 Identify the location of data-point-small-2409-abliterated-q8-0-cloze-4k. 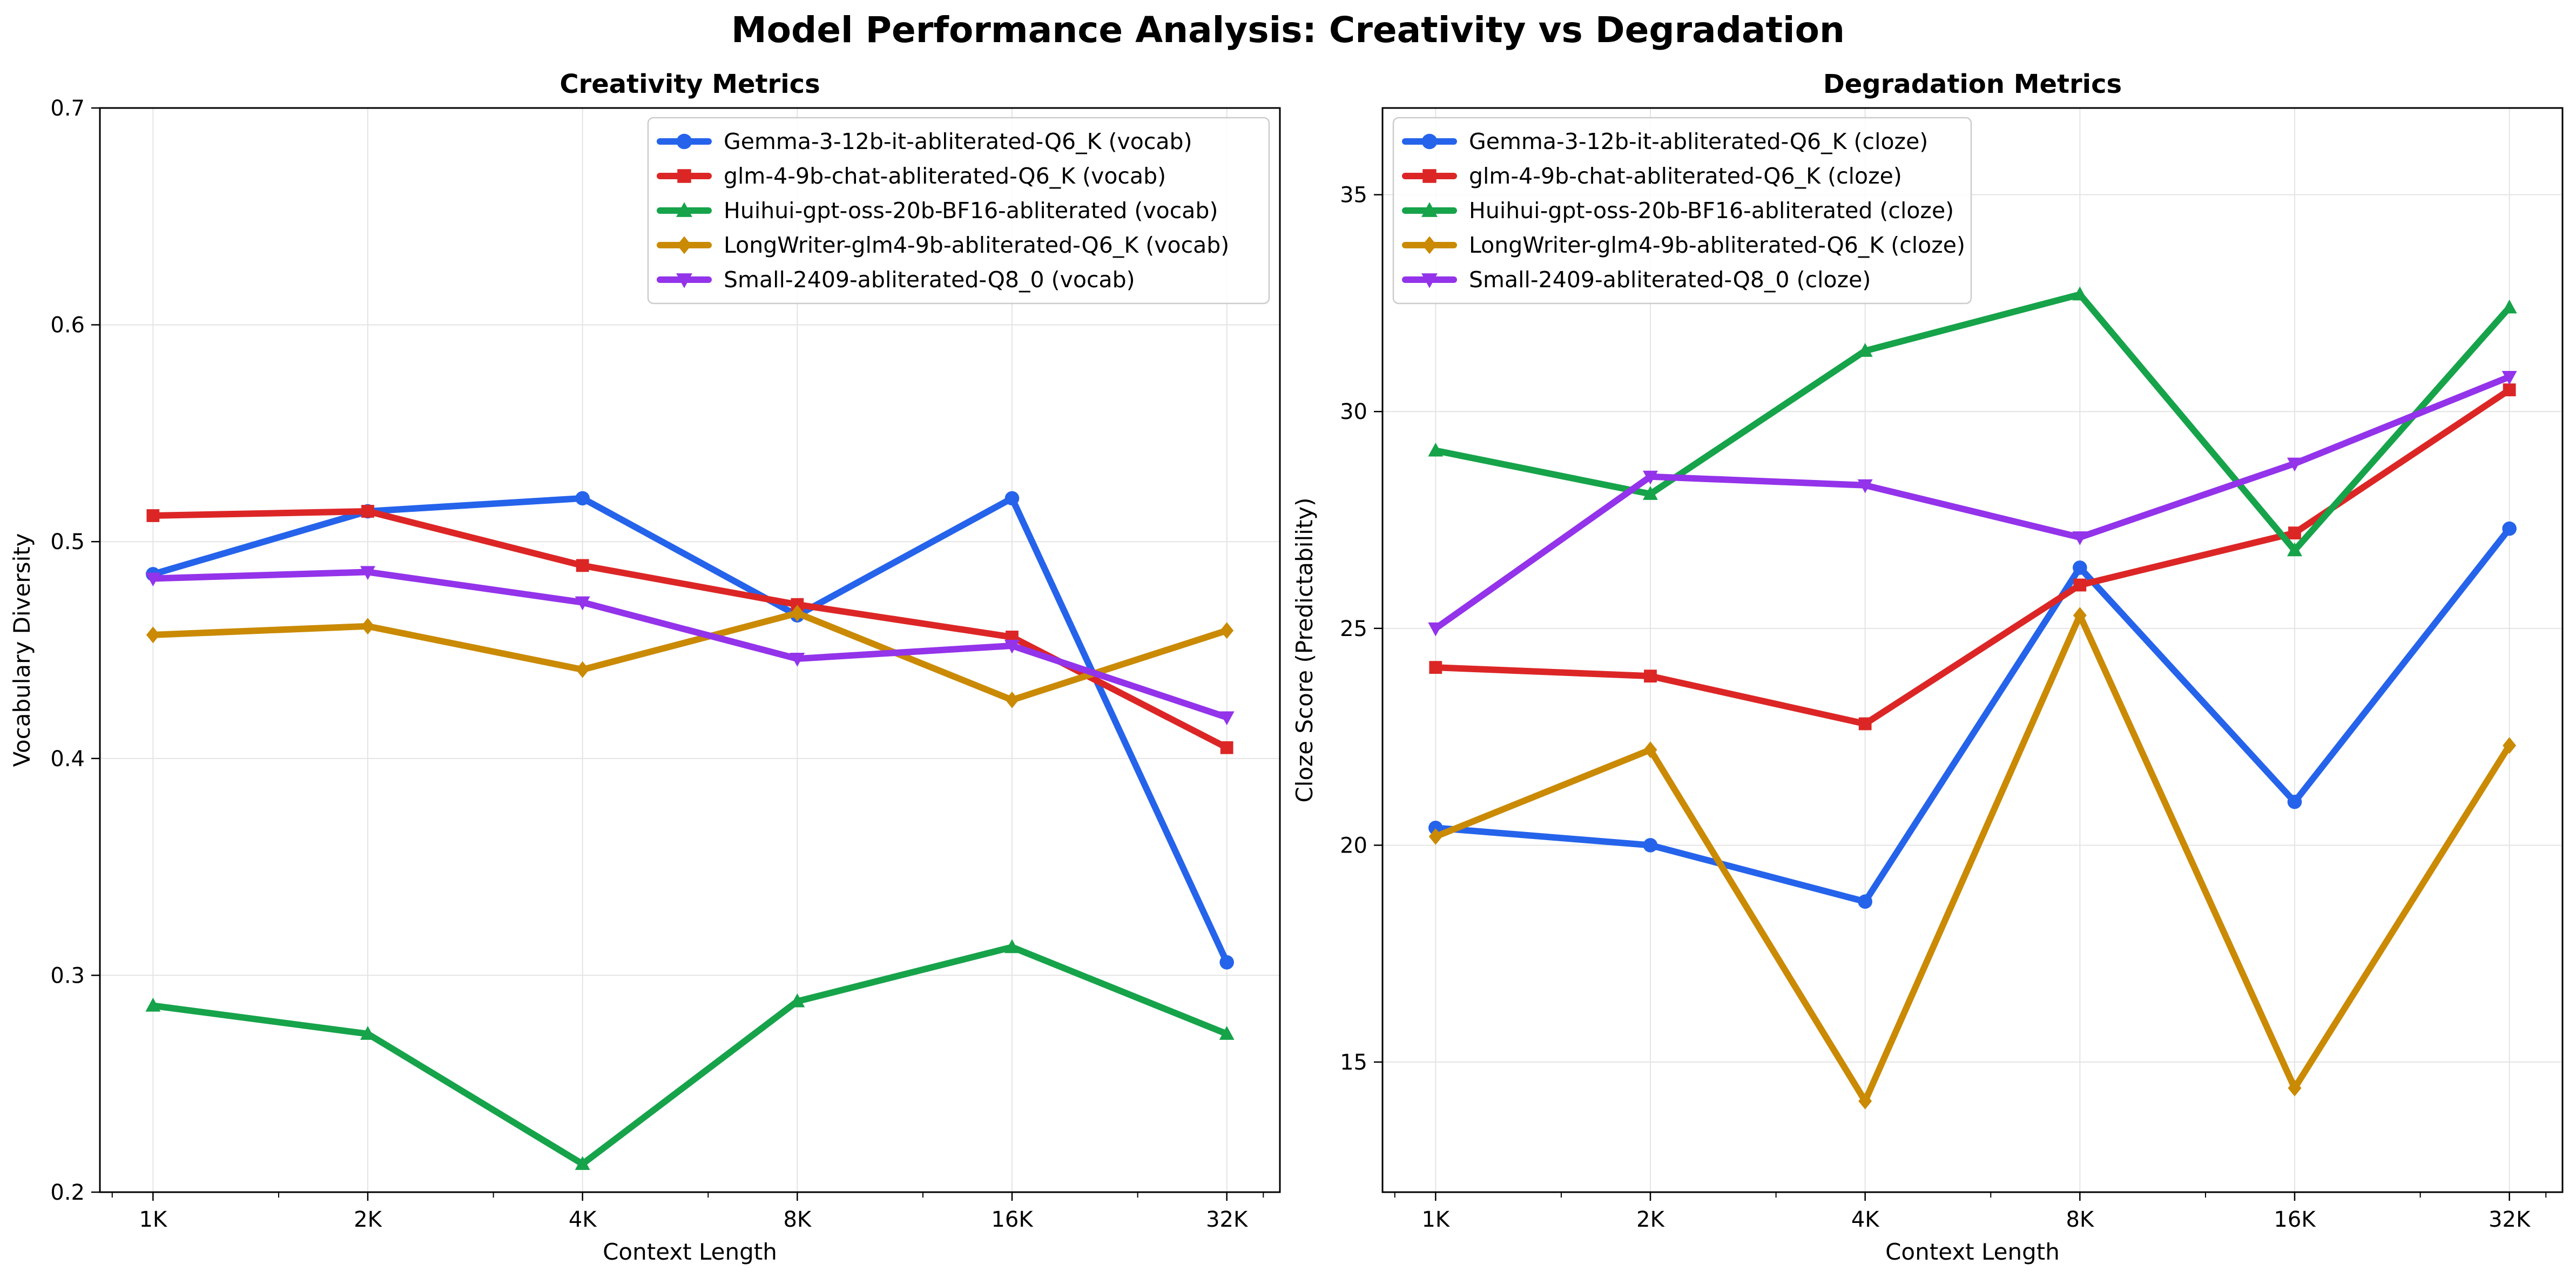
(1865, 486).